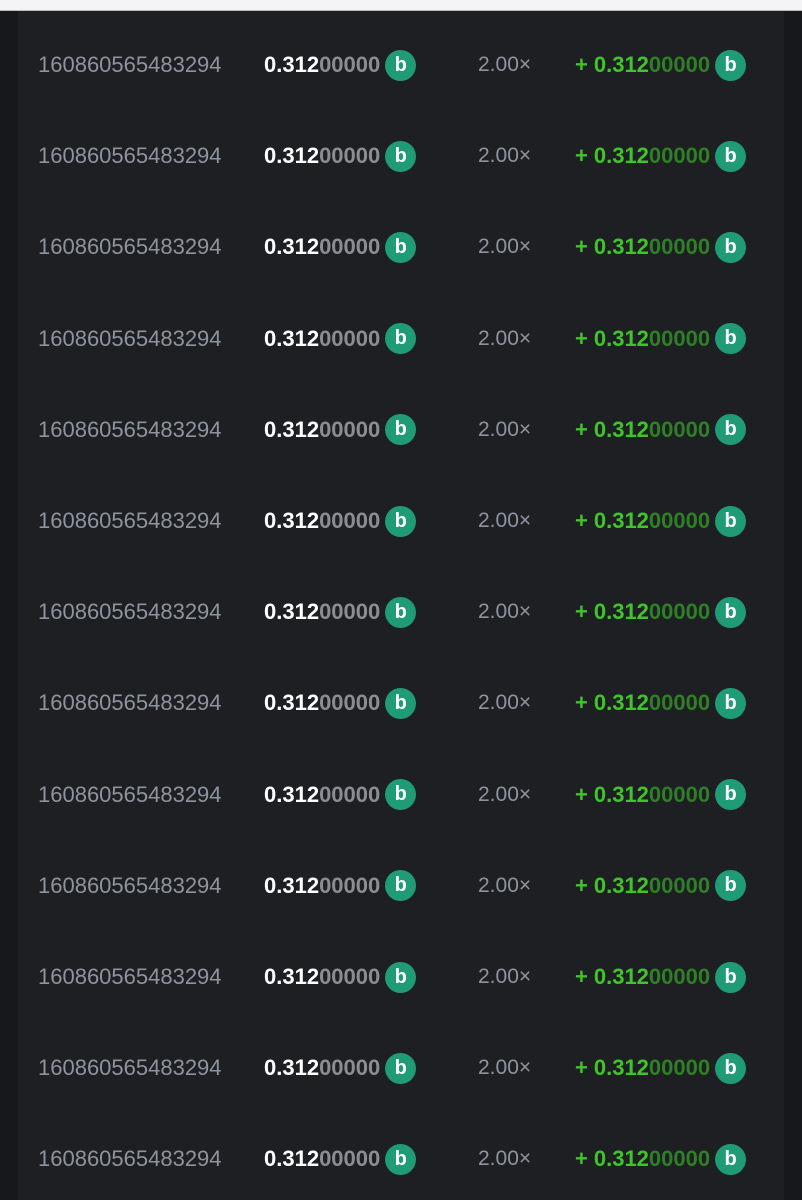 Image resolution: width=802 pixels, height=1200 pixels. What do you see at coordinates (401, 5) in the screenshot?
I see `status-bar` at bounding box center [401, 5].